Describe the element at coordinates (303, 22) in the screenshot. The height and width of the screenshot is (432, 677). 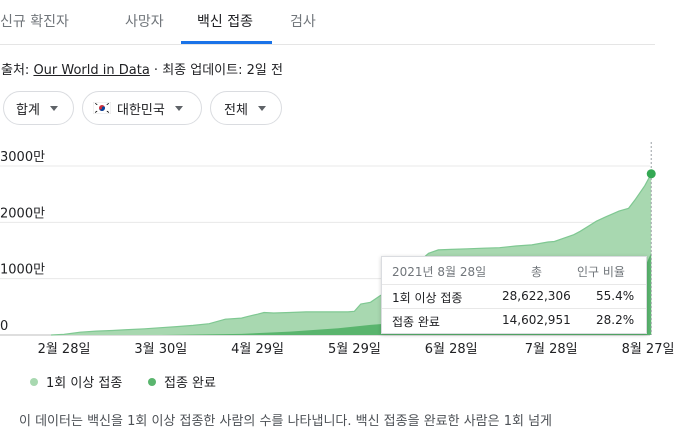
I see `tab-tests: 검사` at that location.